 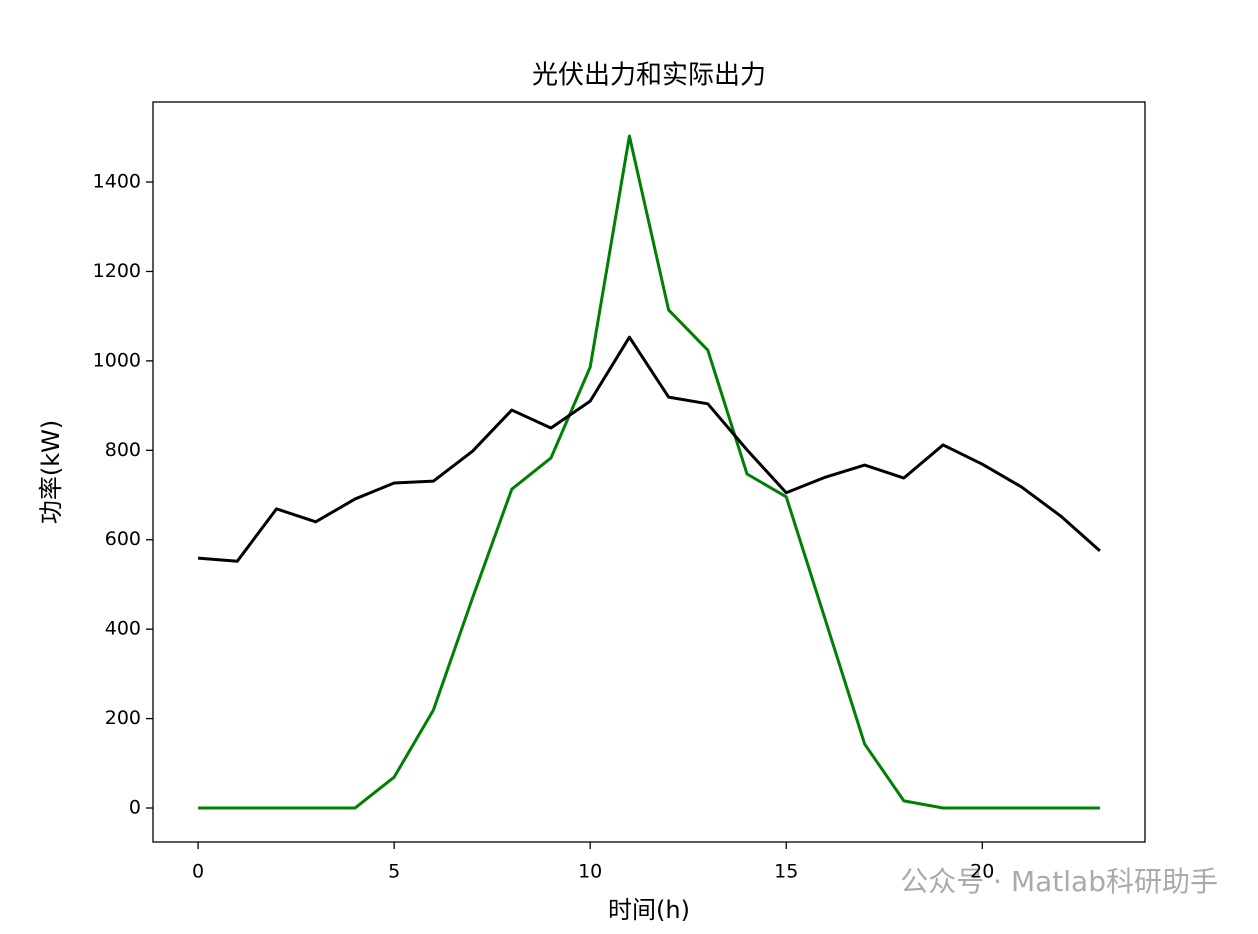 I want to click on x-tick-label: 10, so click(x=590, y=872).